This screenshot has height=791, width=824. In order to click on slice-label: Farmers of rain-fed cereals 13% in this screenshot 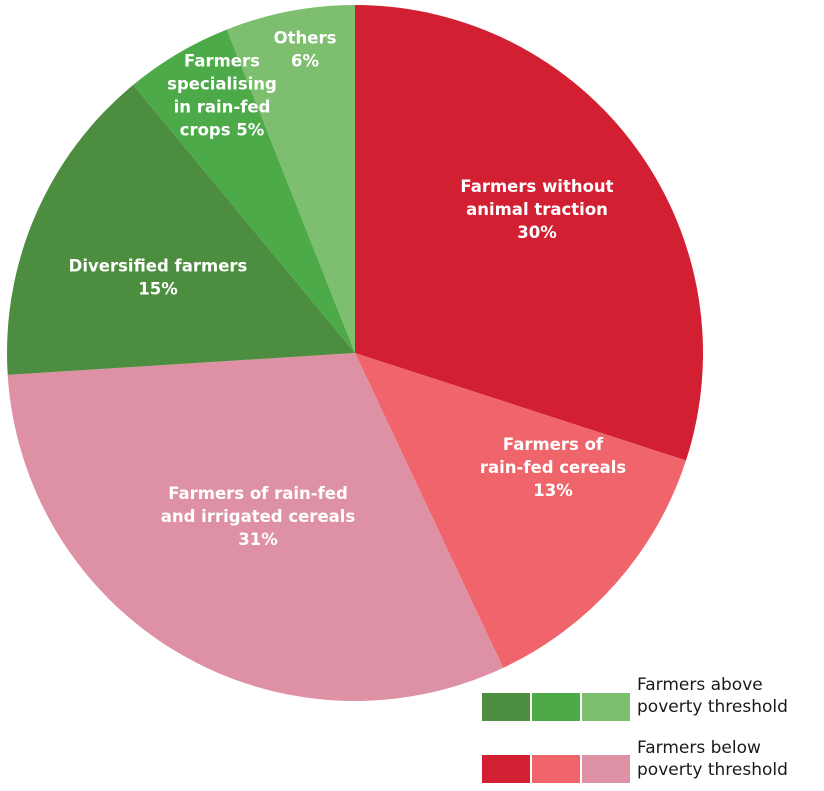, I will do `click(553, 467)`.